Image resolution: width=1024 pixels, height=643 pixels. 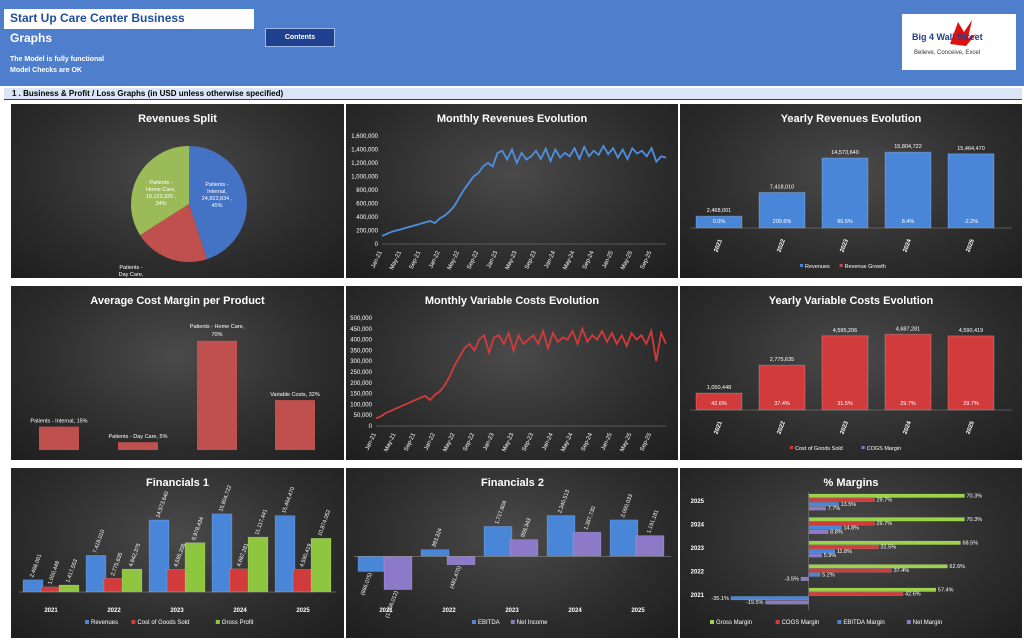 What do you see at coordinates (361, 395) in the screenshot?
I see `y-tick-label: 150,000` at bounding box center [361, 395].